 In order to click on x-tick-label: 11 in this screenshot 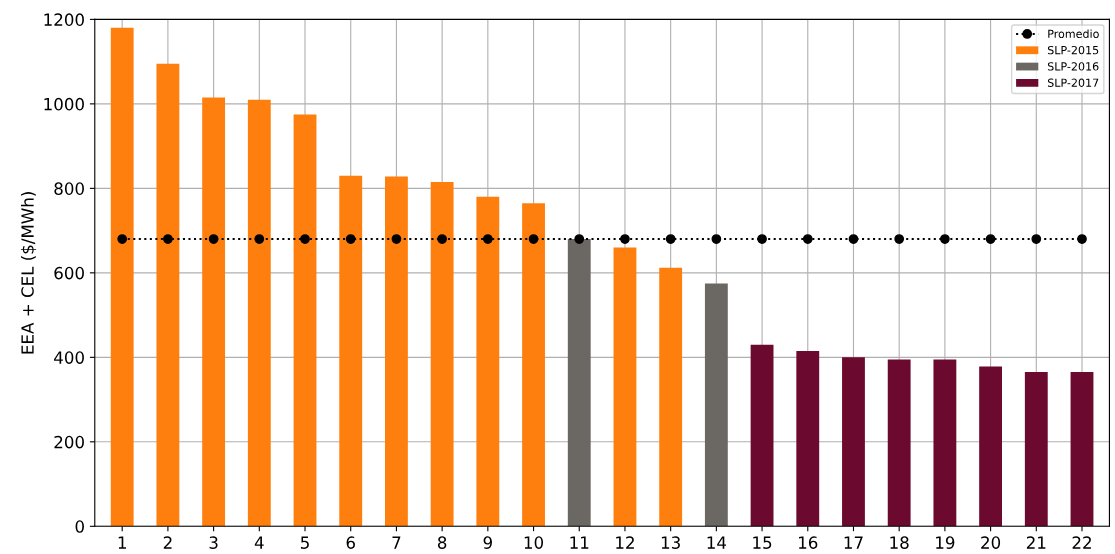, I will do `click(579, 542)`.